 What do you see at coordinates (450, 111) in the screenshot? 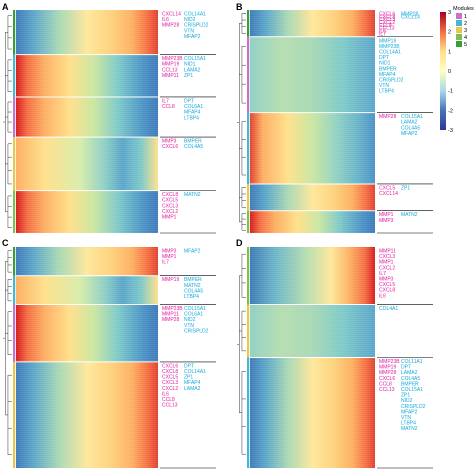
I see `scale-tick-label: -2` at bounding box center [450, 111].